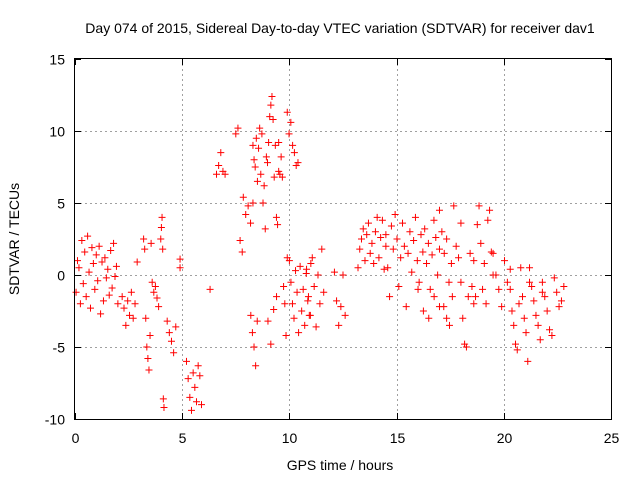  I want to click on y-tick-label: -5, so click(59, 348).